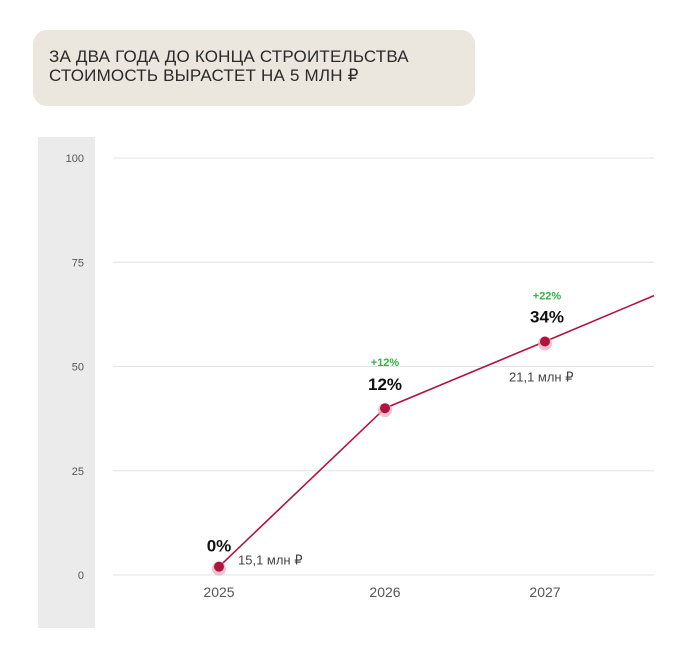 This screenshot has height=656, width=700. I want to click on x-tick-label: 2025, so click(218, 592).